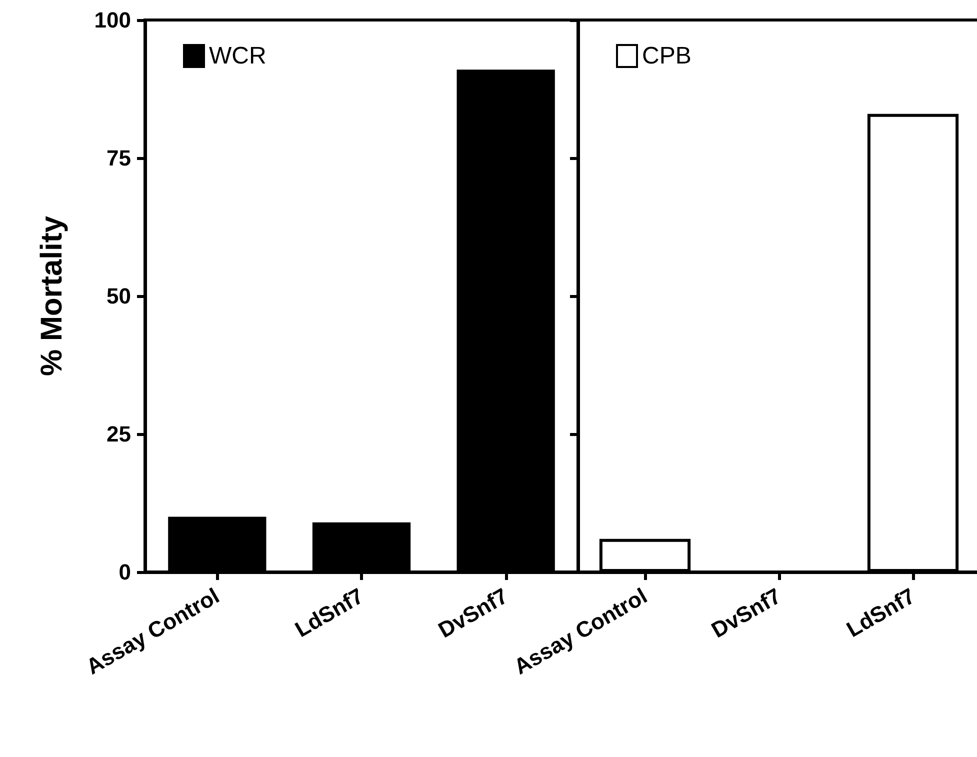 This screenshot has width=977, height=757. I want to click on y-tick-label: 25, so click(118, 434).